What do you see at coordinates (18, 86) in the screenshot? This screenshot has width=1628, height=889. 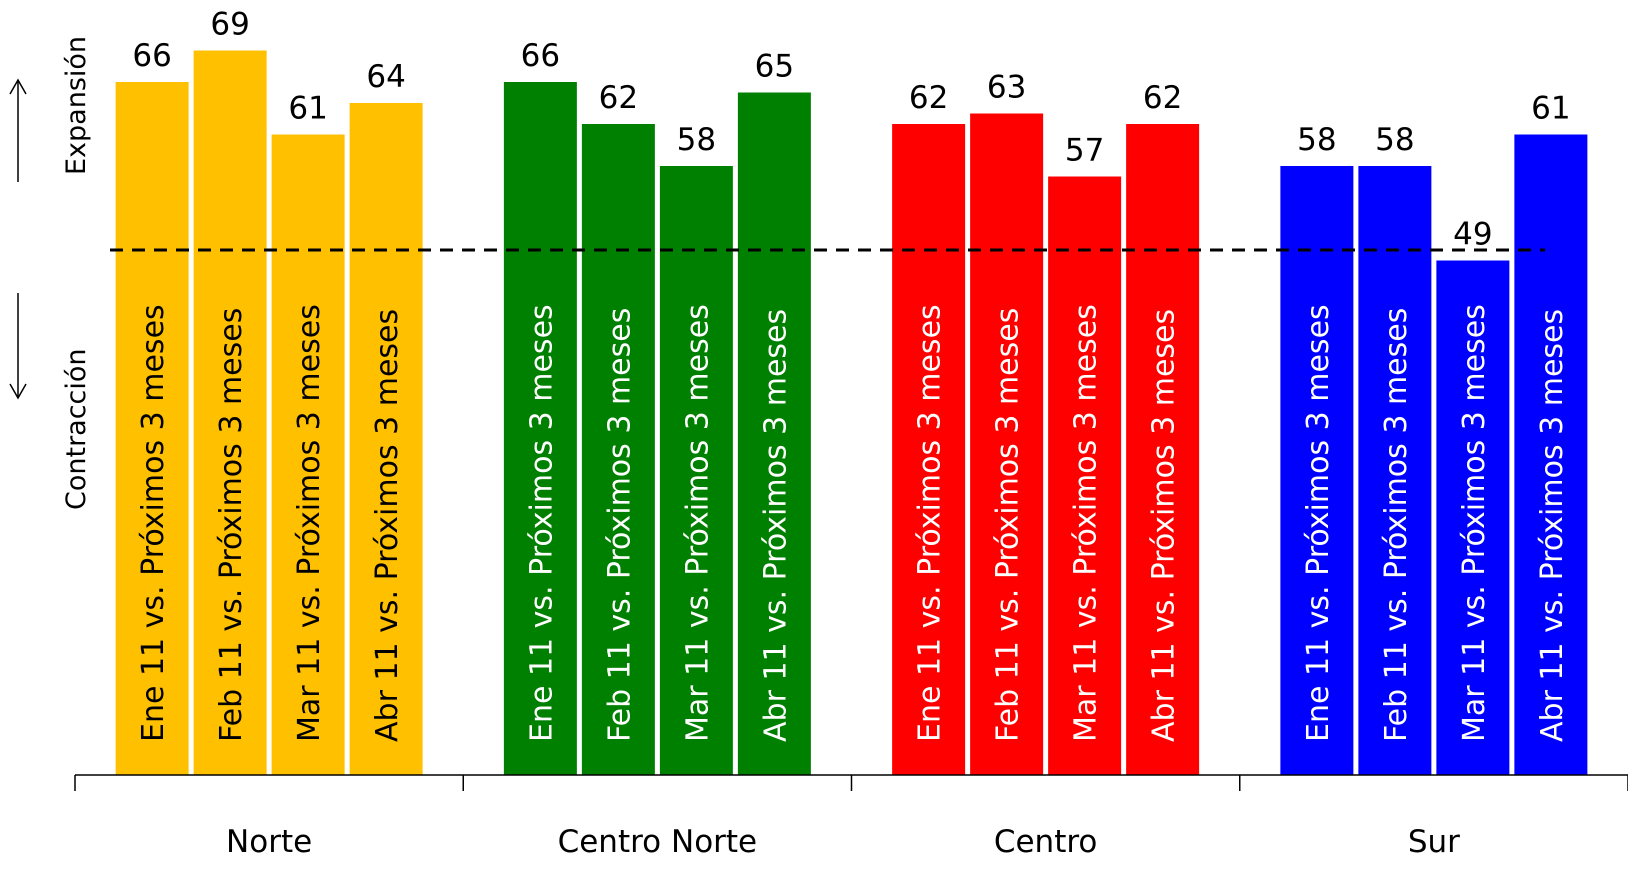 I see `arrow-up-head` at bounding box center [18, 86].